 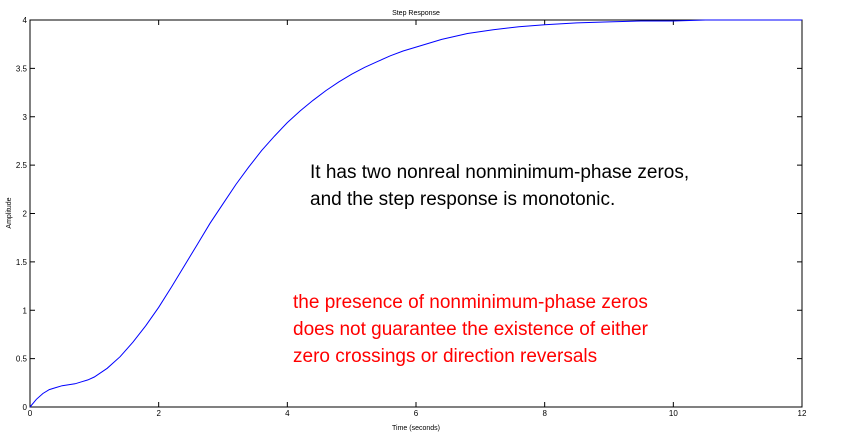 I want to click on x-axis-label: Time (seconds), so click(x=416, y=428).